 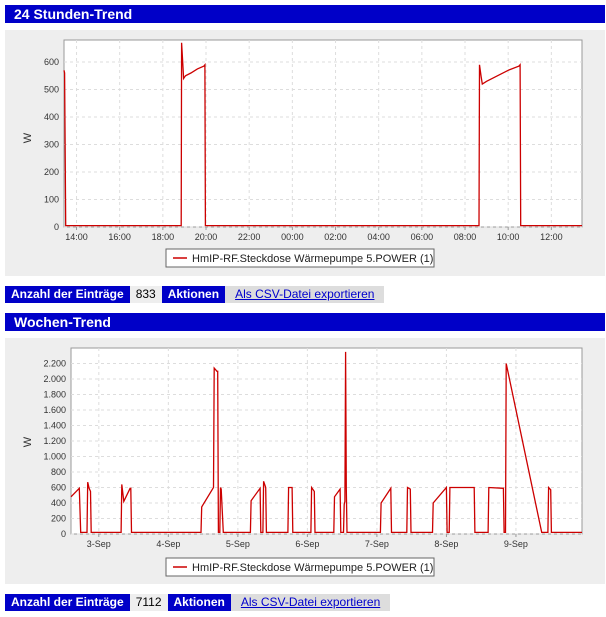 What do you see at coordinates (67, 602) in the screenshot?
I see `week-entries-label: Anzahl der Einträge` at bounding box center [67, 602].